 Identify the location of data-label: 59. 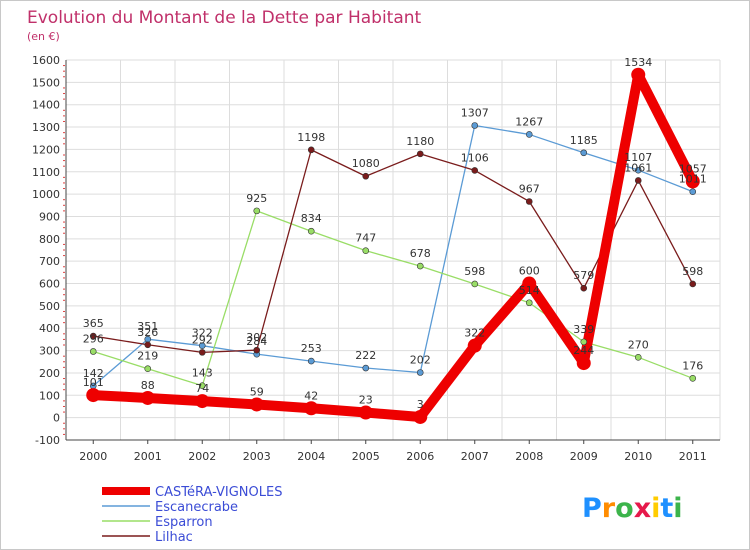
(257, 391).